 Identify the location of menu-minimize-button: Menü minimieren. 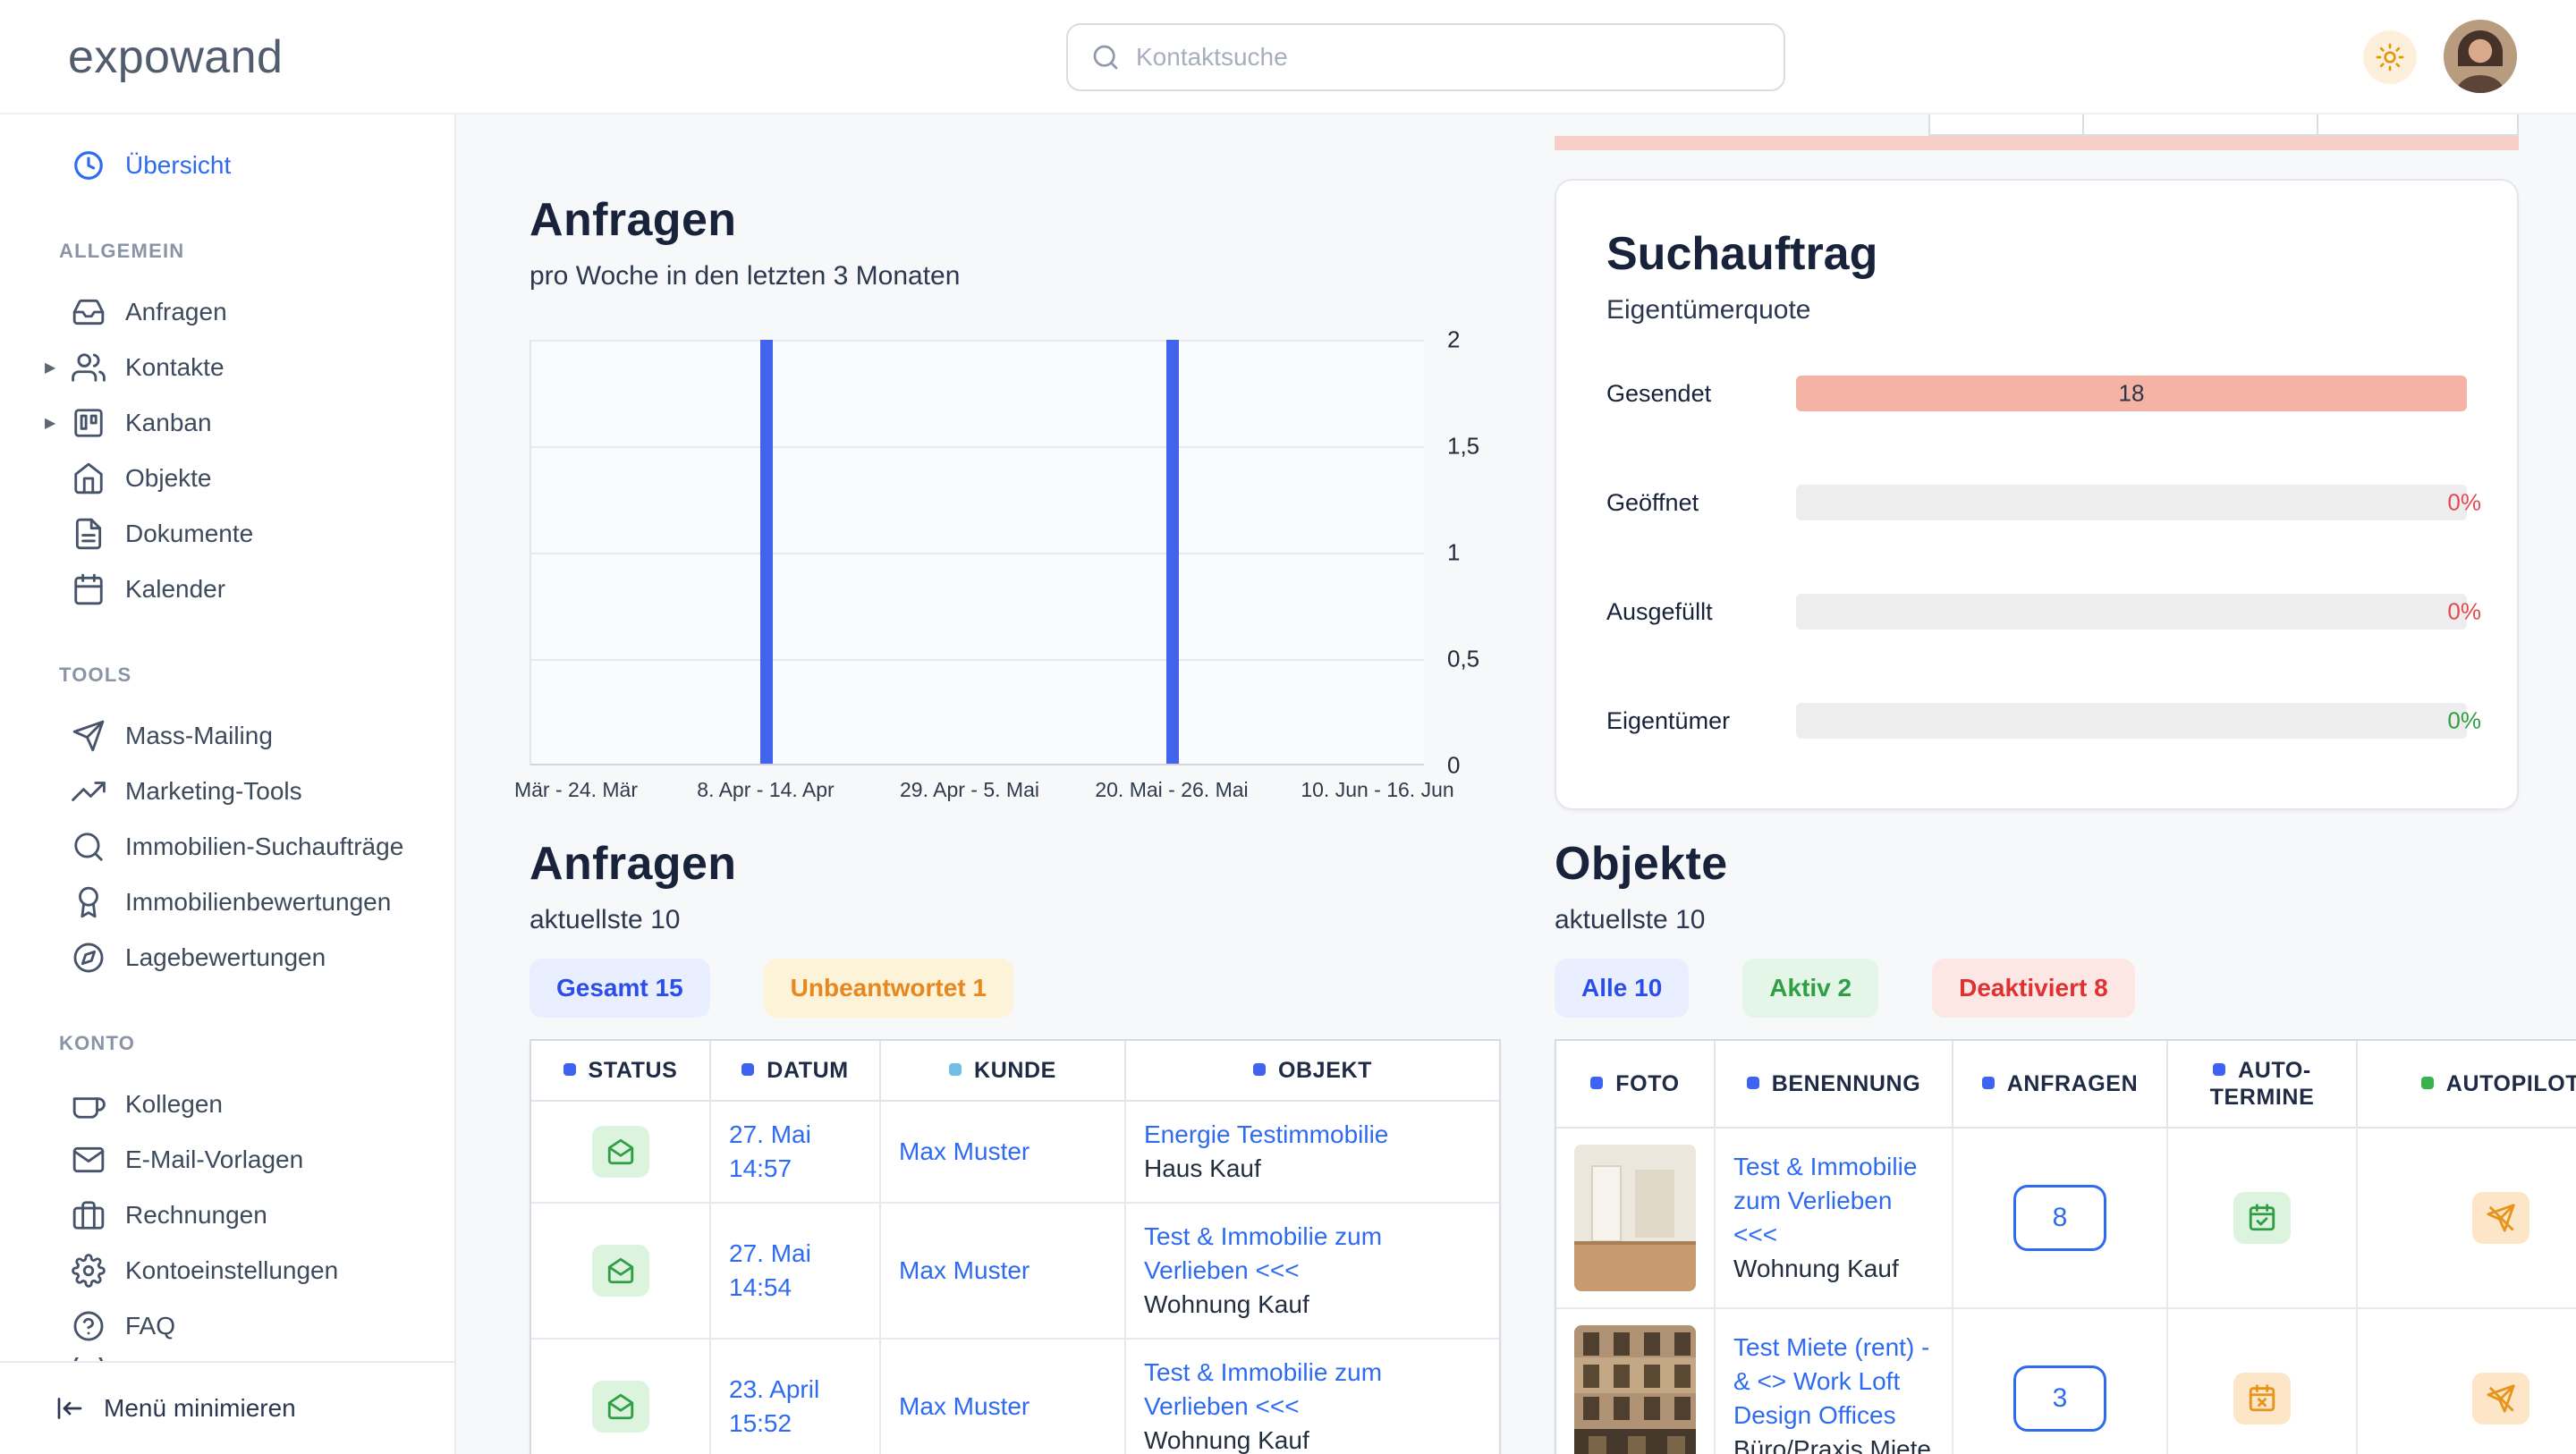
(227, 1407).